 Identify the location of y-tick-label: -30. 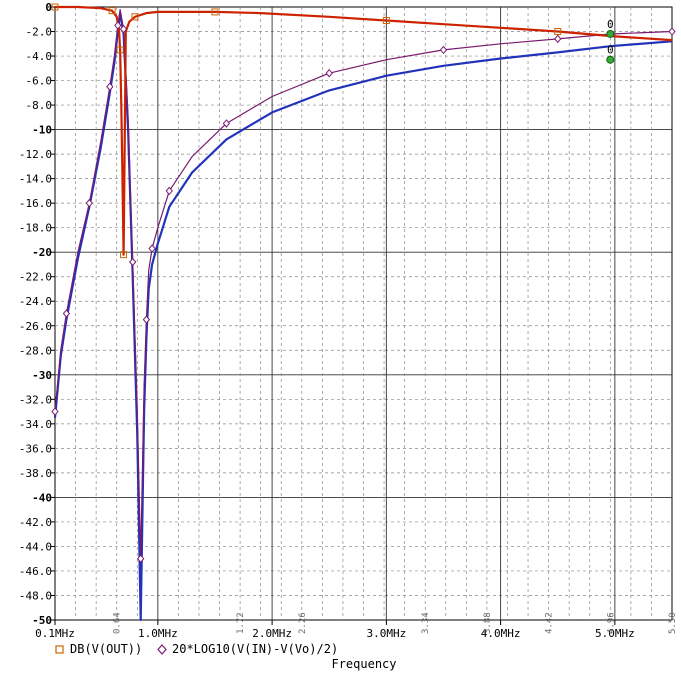
(42, 375).